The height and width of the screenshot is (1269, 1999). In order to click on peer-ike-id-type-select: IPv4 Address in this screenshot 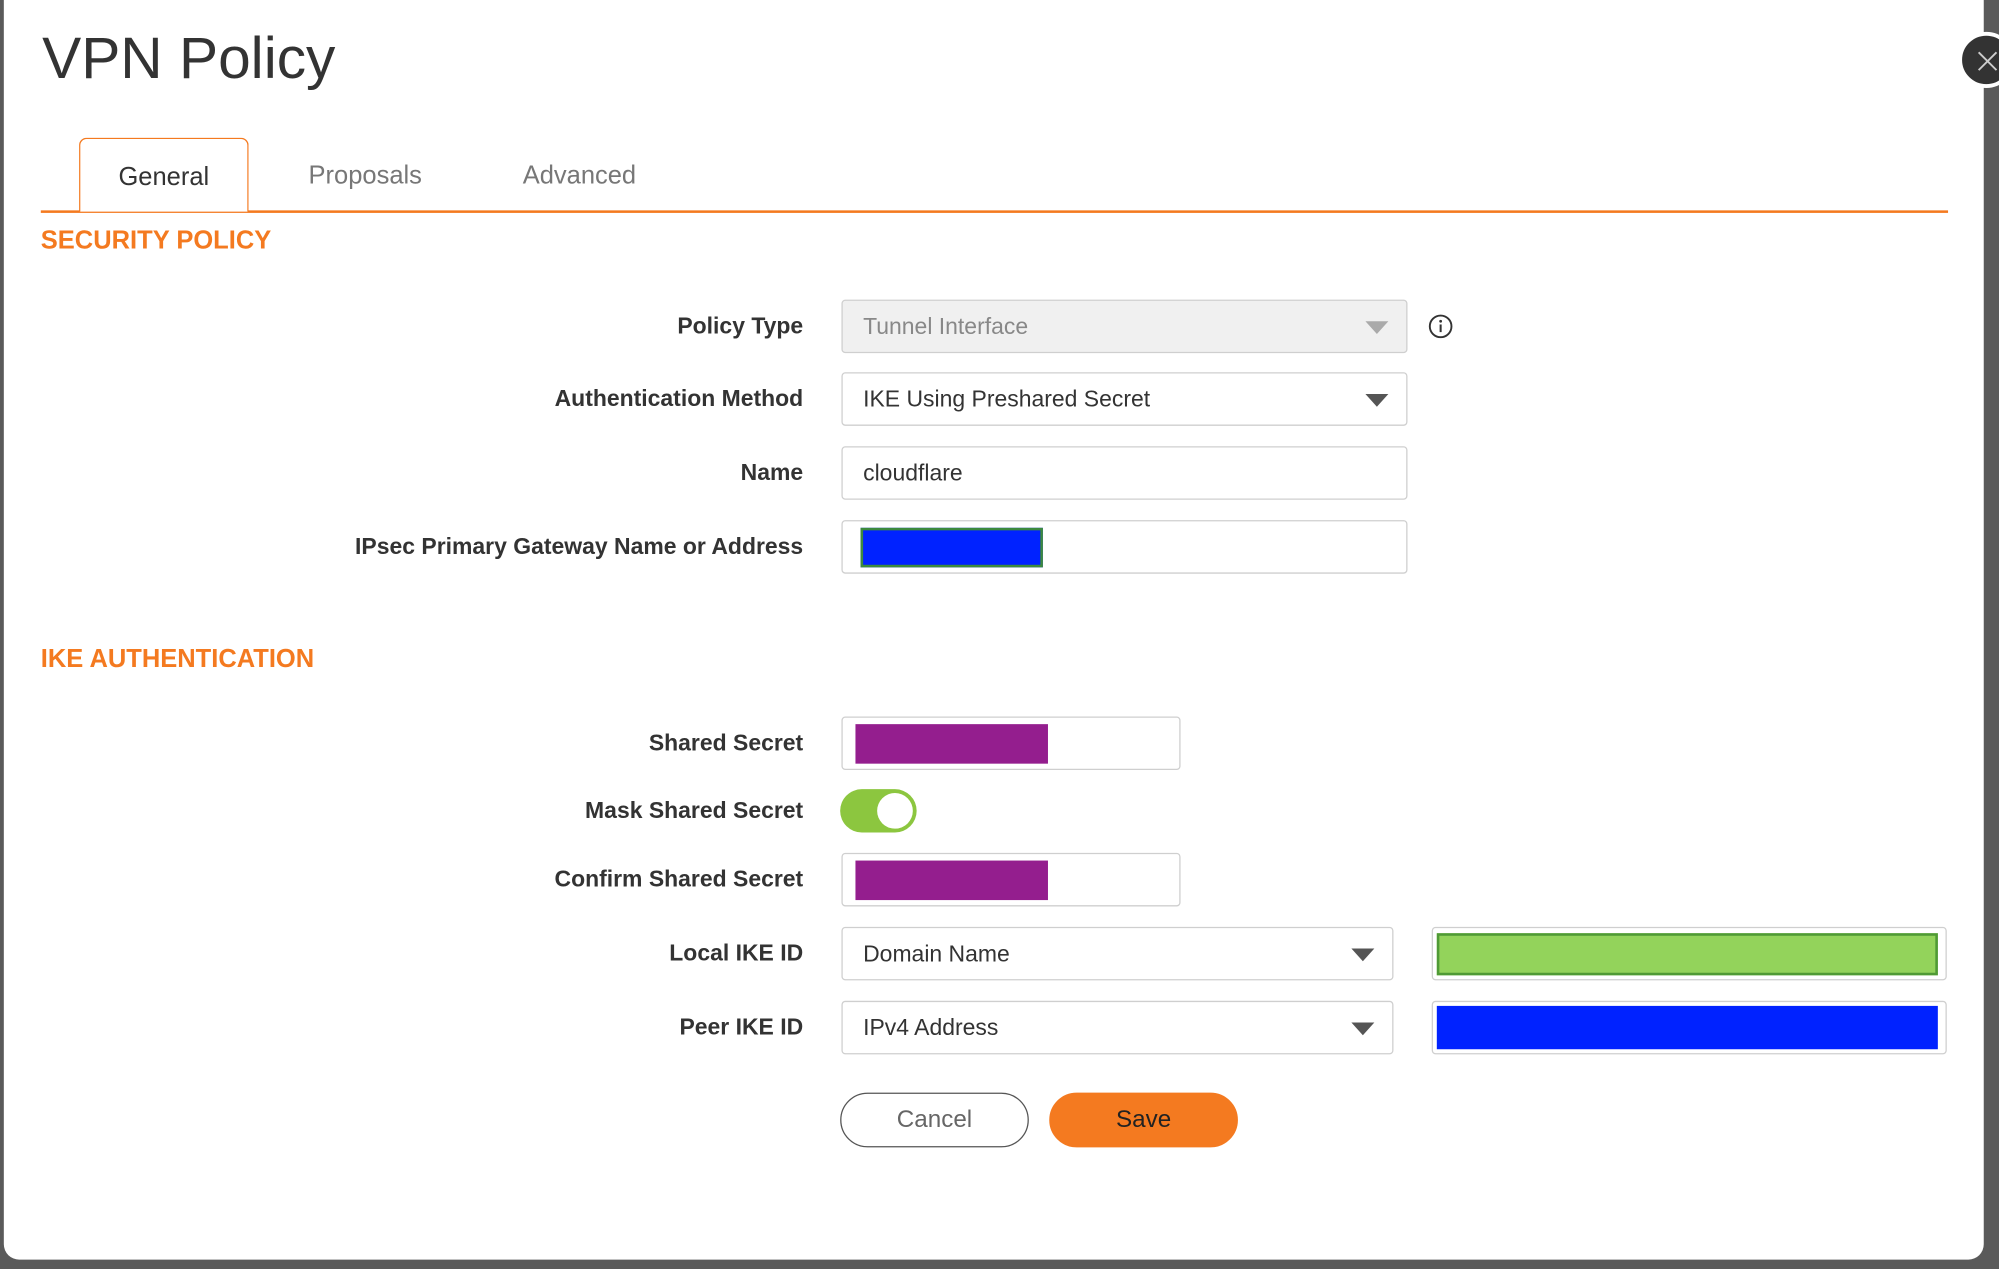, I will do `click(1117, 1027)`.